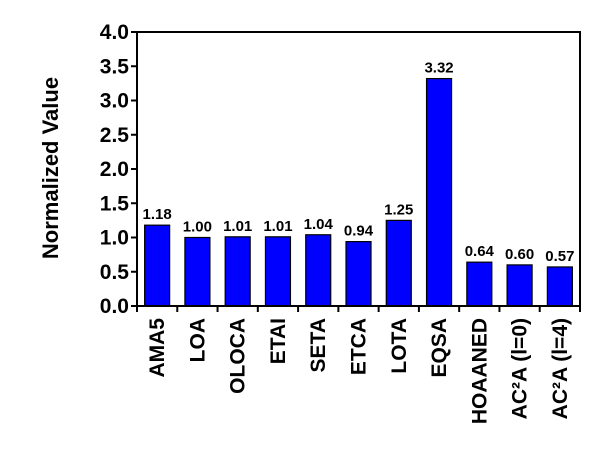  Describe the element at coordinates (114, 238) in the screenshot. I see `y-tick-label: 1.0` at that location.